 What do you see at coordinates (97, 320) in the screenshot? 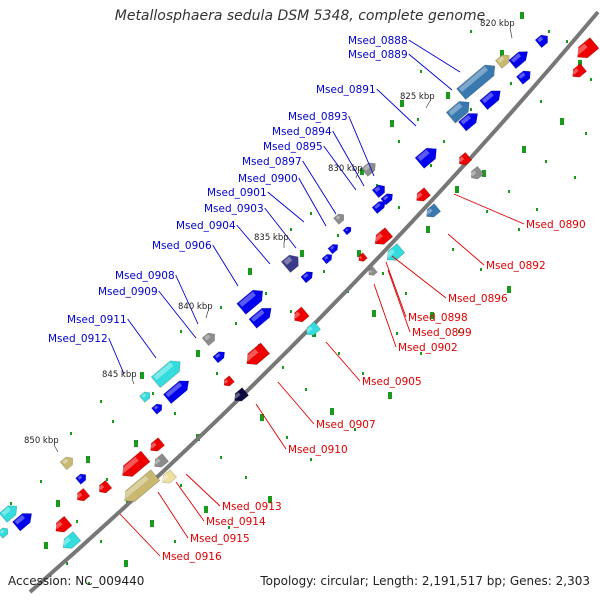
I see `gene-label-forward: Msed_0911` at bounding box center [97, 320].